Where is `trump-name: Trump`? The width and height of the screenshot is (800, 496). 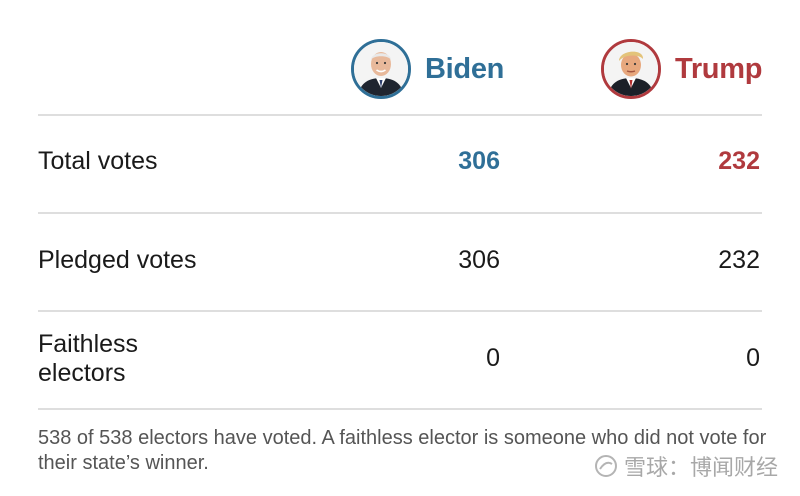 trump-name: Trump is located at coordinates (719, 68).